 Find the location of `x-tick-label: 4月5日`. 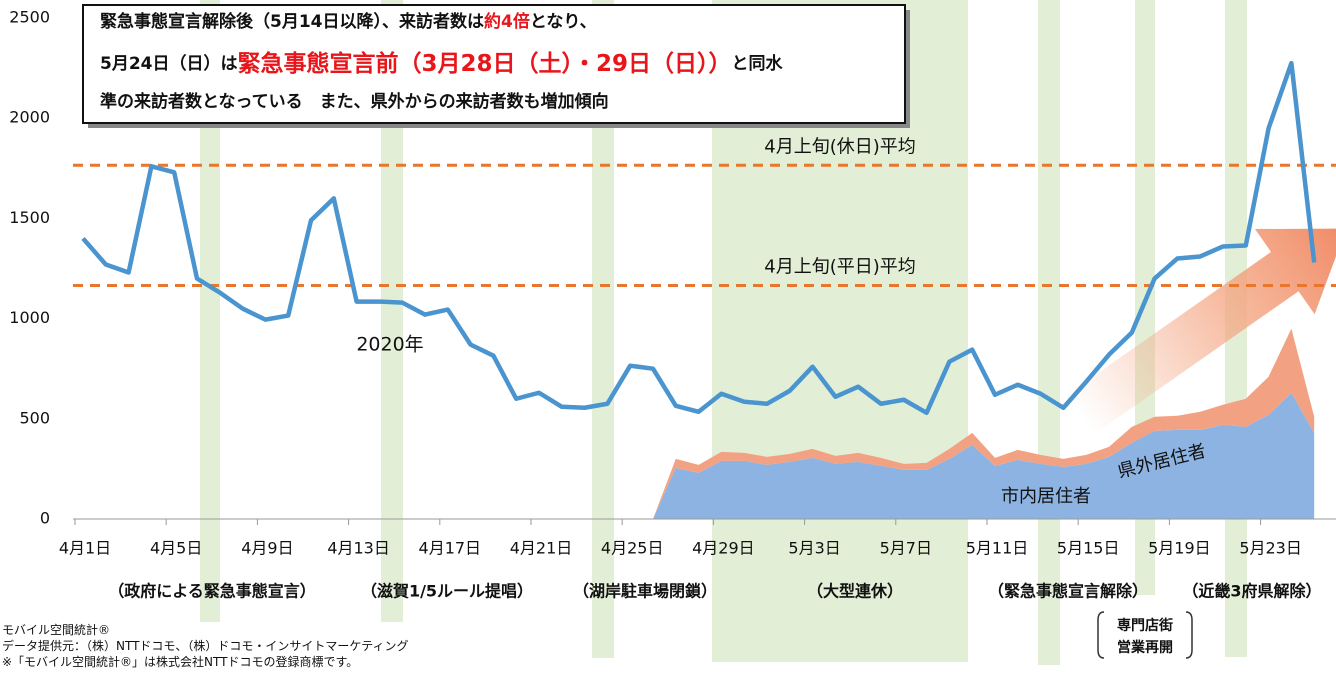

x-tick-label: 4月5日 is located at coordinates (176, 548).